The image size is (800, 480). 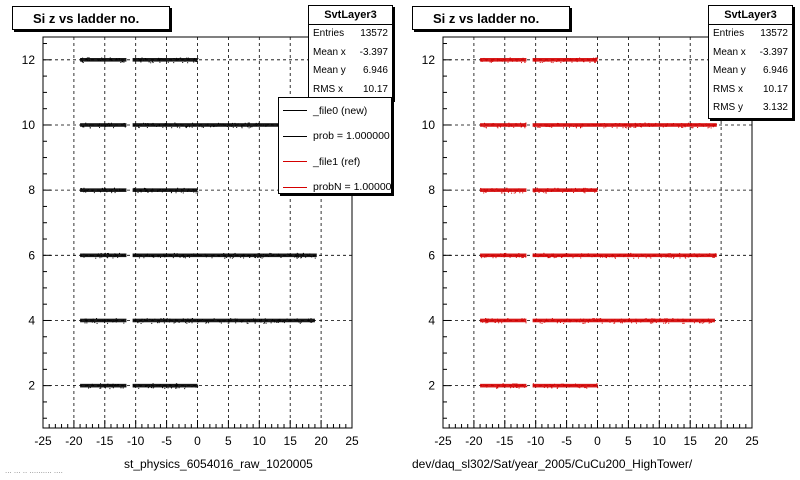 I want to click on left-stats-row-entries: Entries 13572, so click(x=350, y=34).